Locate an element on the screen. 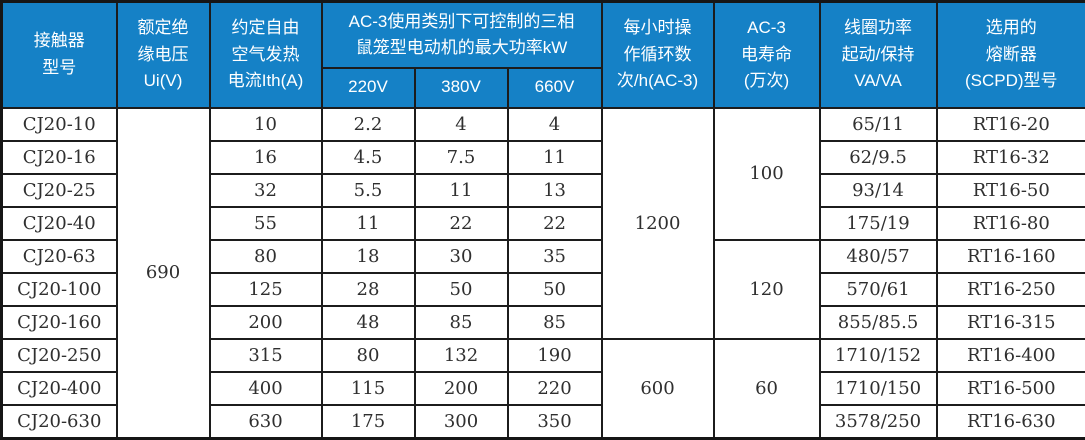  cell-power-380v: 22 is located at coordinates (461, 223).